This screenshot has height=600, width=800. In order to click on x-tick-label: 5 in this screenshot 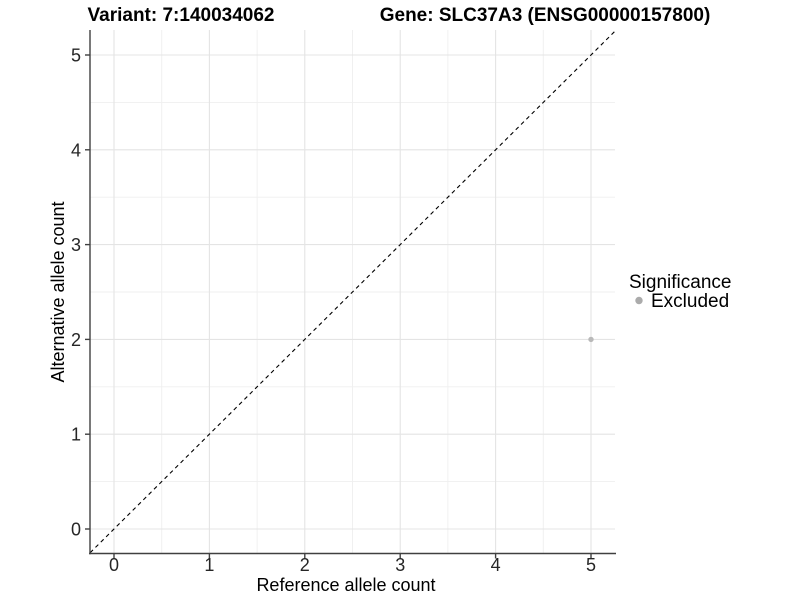, I will do `click(591, 565)`.